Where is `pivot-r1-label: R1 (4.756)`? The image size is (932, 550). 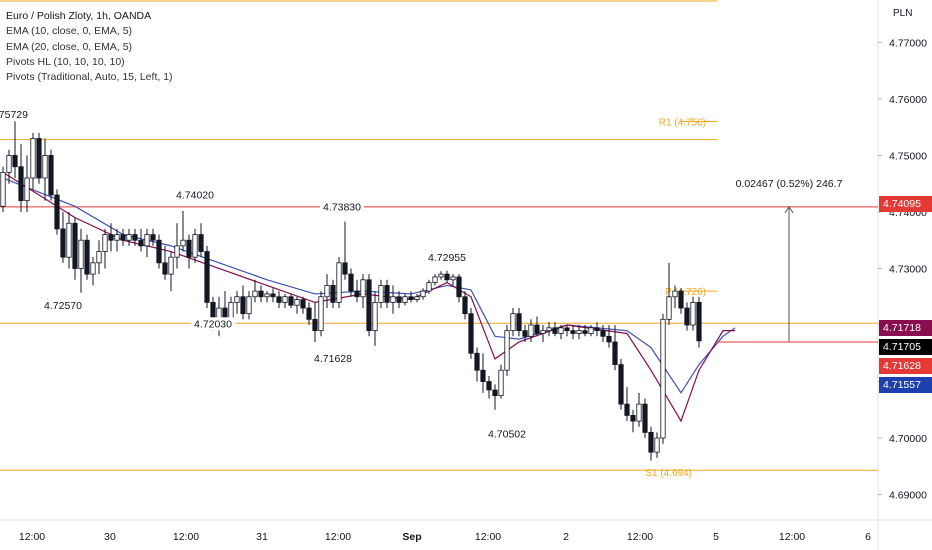
pivot-r1-label: R1 (4.756) is located at coordinates (682, 123).